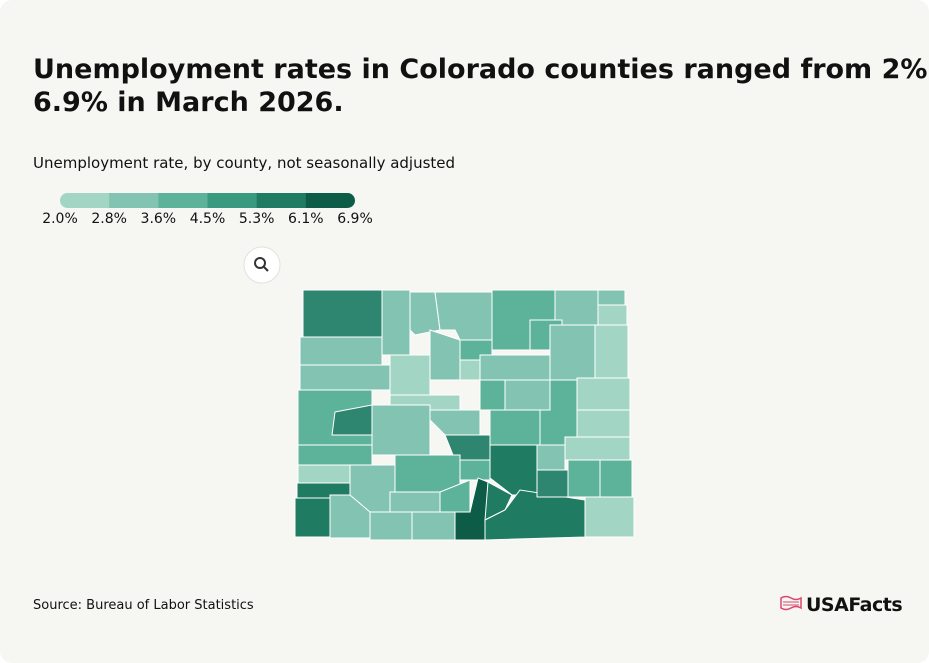 This screenshot has height=663, width=929. I want to click on zoom-button, so click(262, 265).